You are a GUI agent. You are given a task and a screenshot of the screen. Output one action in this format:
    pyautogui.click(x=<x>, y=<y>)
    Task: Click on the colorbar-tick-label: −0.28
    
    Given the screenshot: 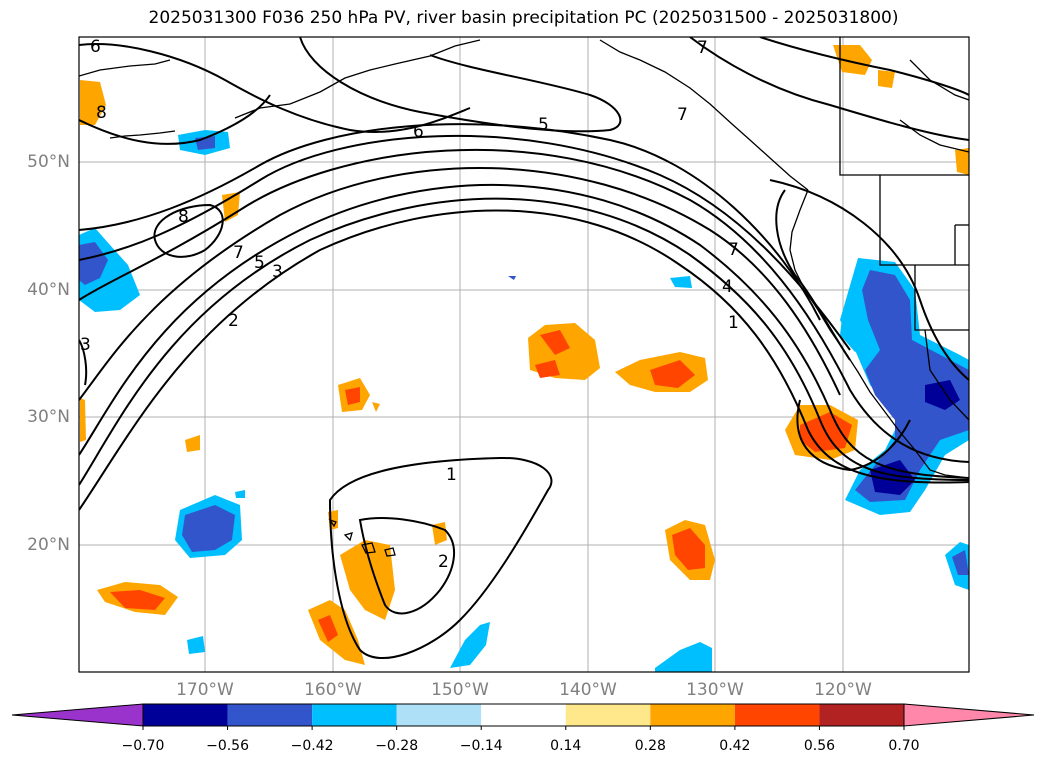 What is the action you would take?
    pyautogui.click(x=397, y=746)
    